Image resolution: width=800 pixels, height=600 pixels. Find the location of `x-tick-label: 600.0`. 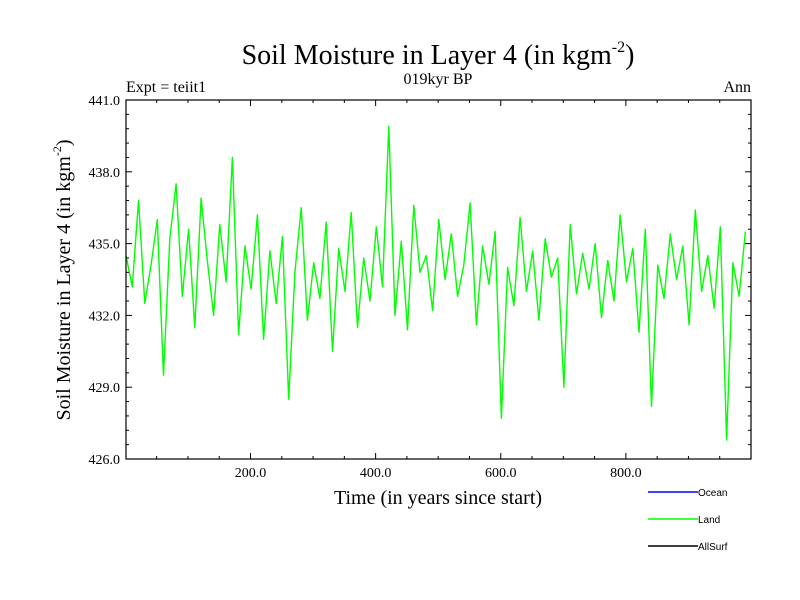

x-tick-label: 600.0 is located at coordinates (501, 473).